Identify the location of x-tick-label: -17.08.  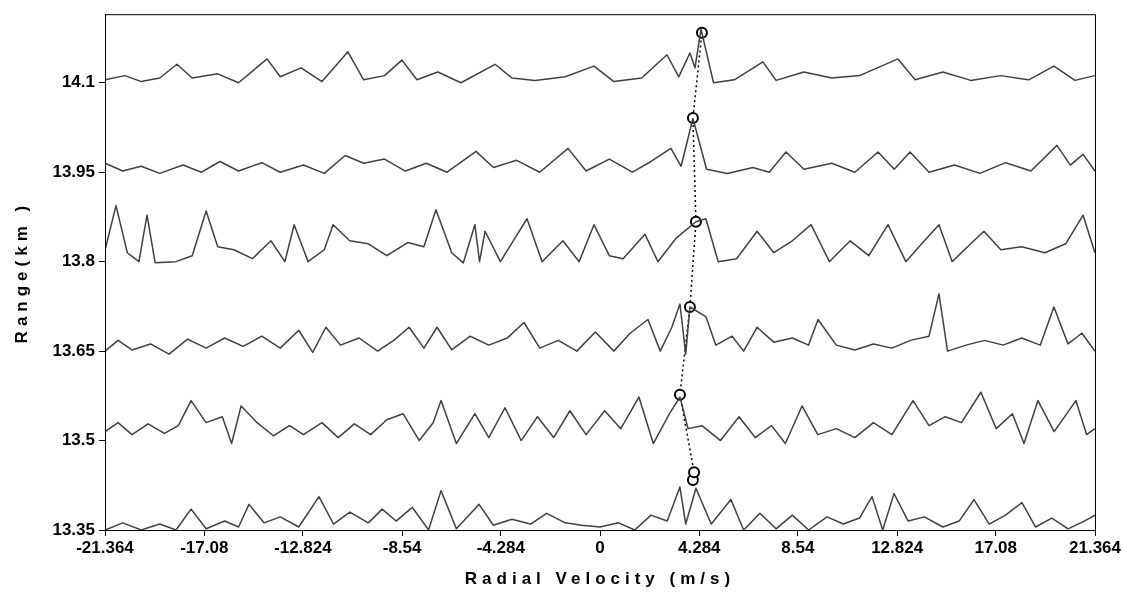
(204, 547).